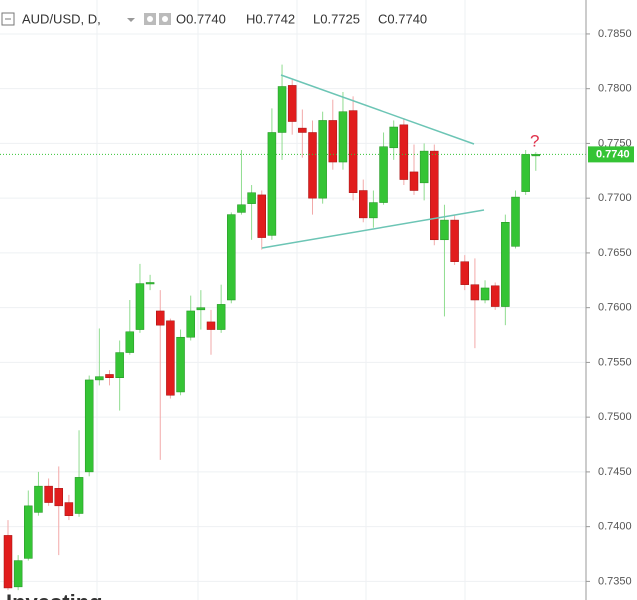  I want to click on y-tick-label: 0.7350, so click(615, 581).